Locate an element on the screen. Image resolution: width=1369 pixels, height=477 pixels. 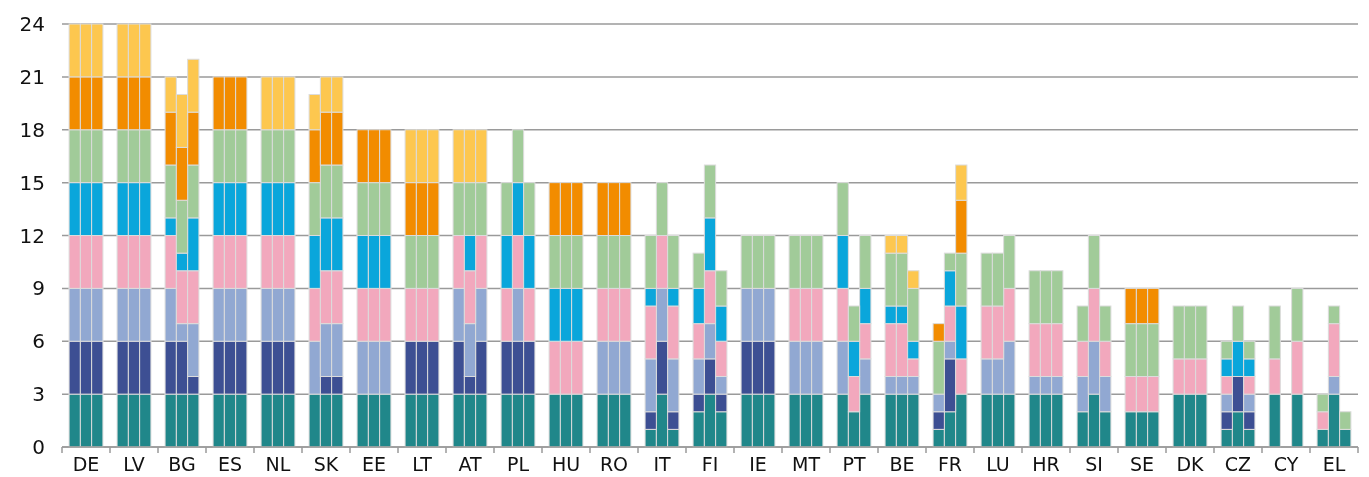
x-tick-label: EL is located at coordinates (1334, 464).